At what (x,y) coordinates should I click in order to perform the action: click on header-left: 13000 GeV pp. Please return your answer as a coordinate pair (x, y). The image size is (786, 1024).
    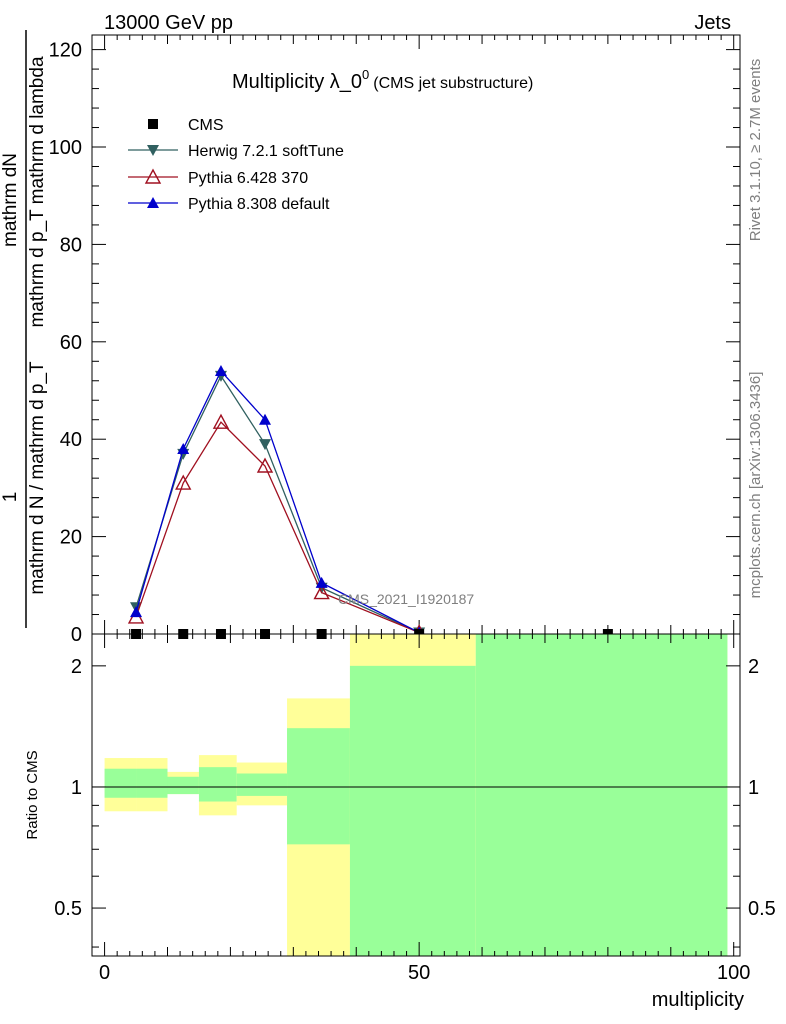
    Looking at the image, I should click on (168, 23).